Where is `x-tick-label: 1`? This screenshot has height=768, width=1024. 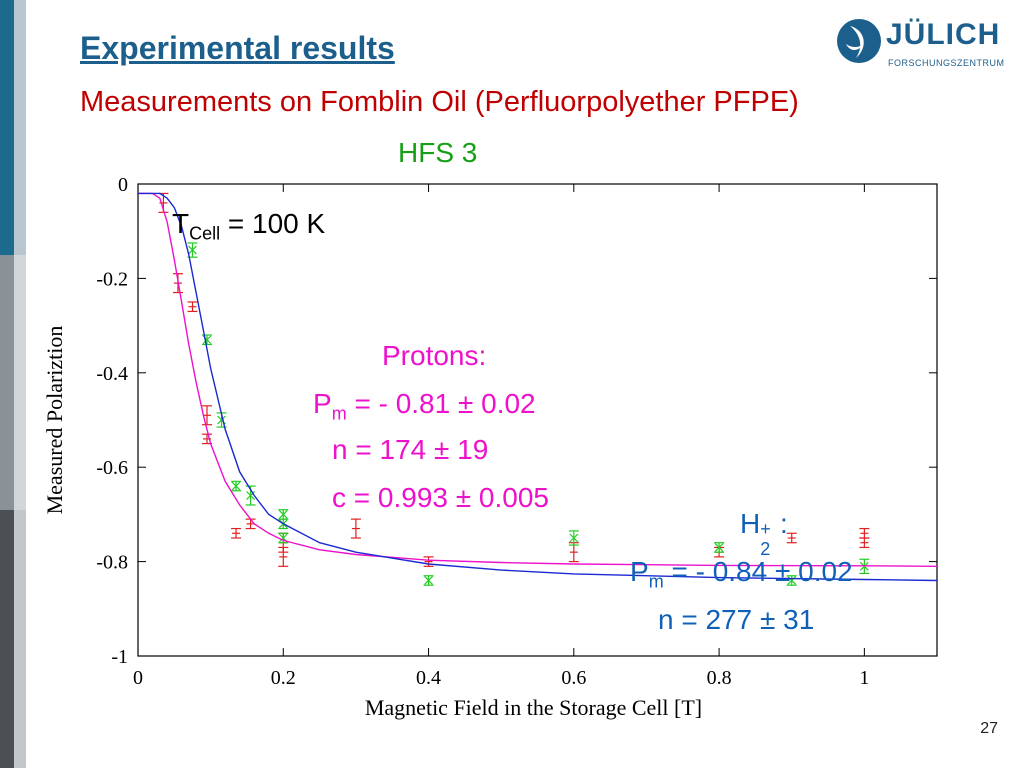 x-tick-label: 1 is located at coordinates (864, 678).